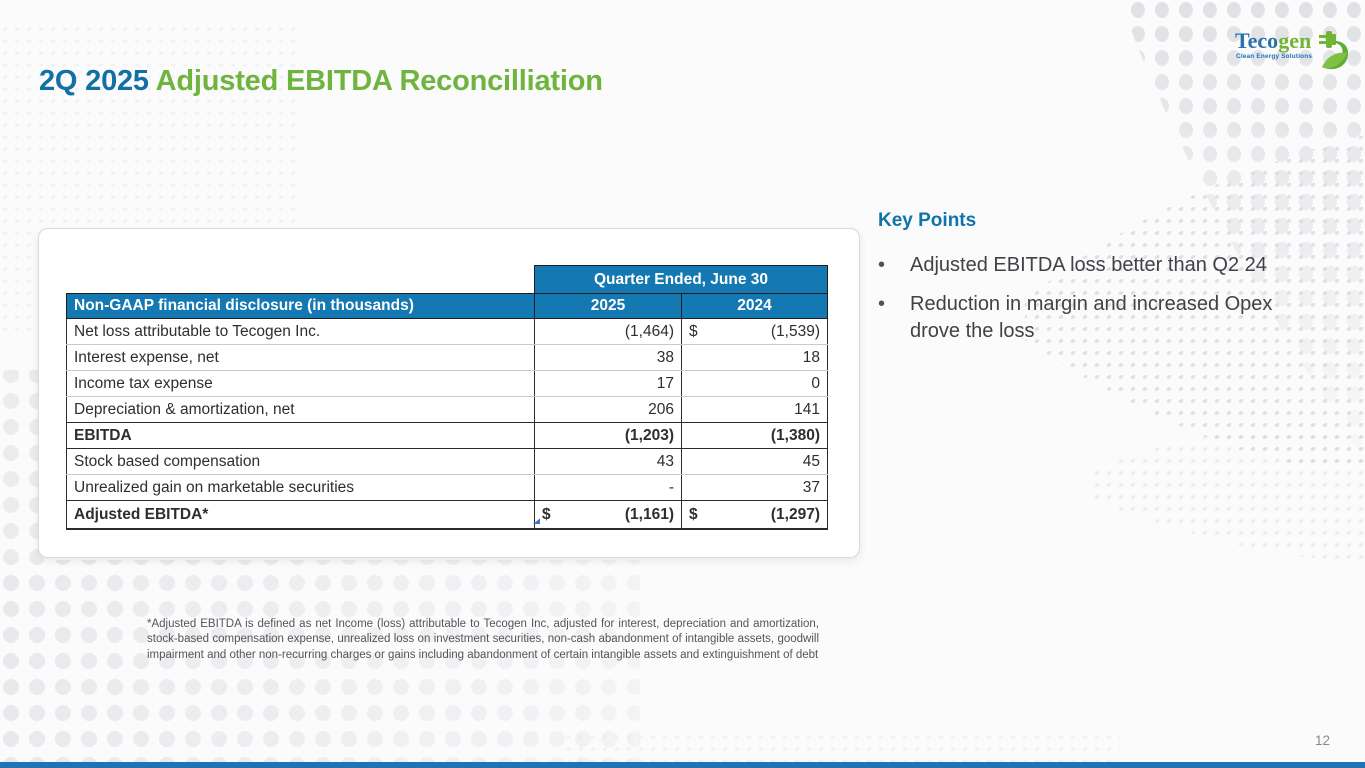 This screenshot has height=768, width=1365. What do you see at coordinates (1274, 56) in the screenshot?
I see `logo-tagline: Clean Energy Solutions` at bounding box center [1274, 56].